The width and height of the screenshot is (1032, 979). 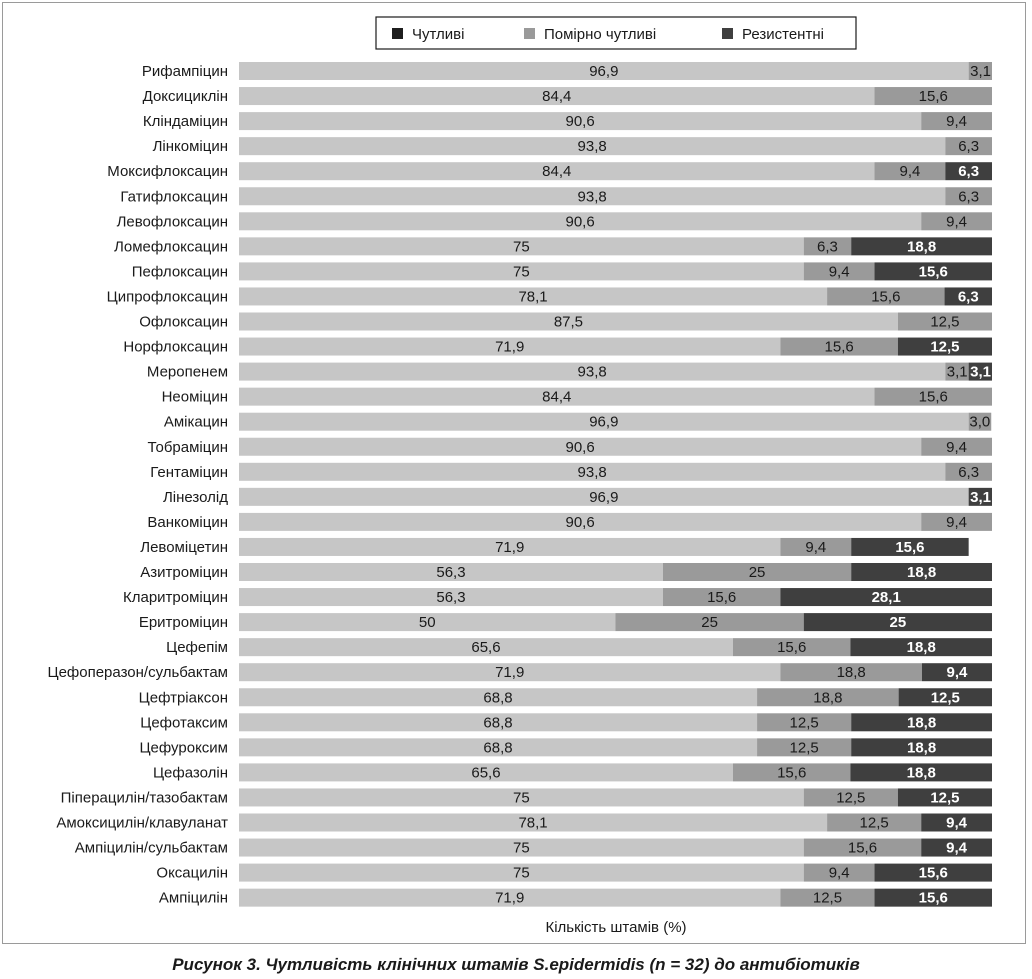 What do you see at coordinates (185, 71) in the screenshot?
I see `category-label: Рифампіцин` at bounding box center [185, 71].